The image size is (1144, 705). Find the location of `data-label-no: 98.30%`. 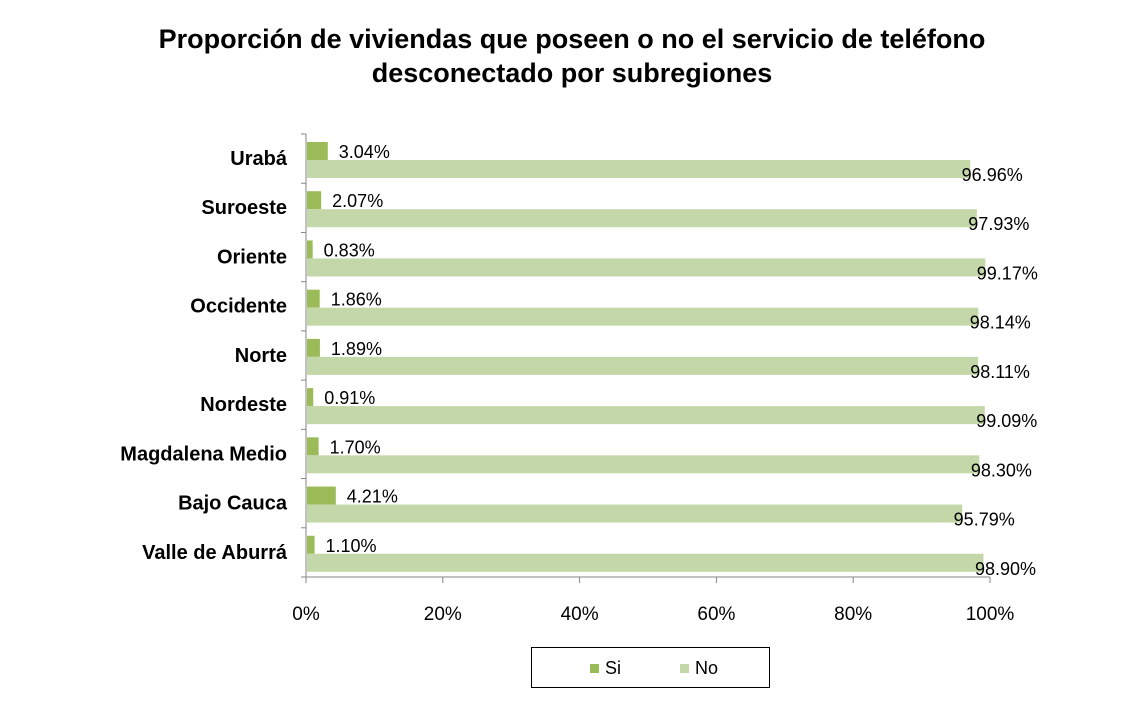

data-label-no: 98.30% is located at coordinates (1001, 470).